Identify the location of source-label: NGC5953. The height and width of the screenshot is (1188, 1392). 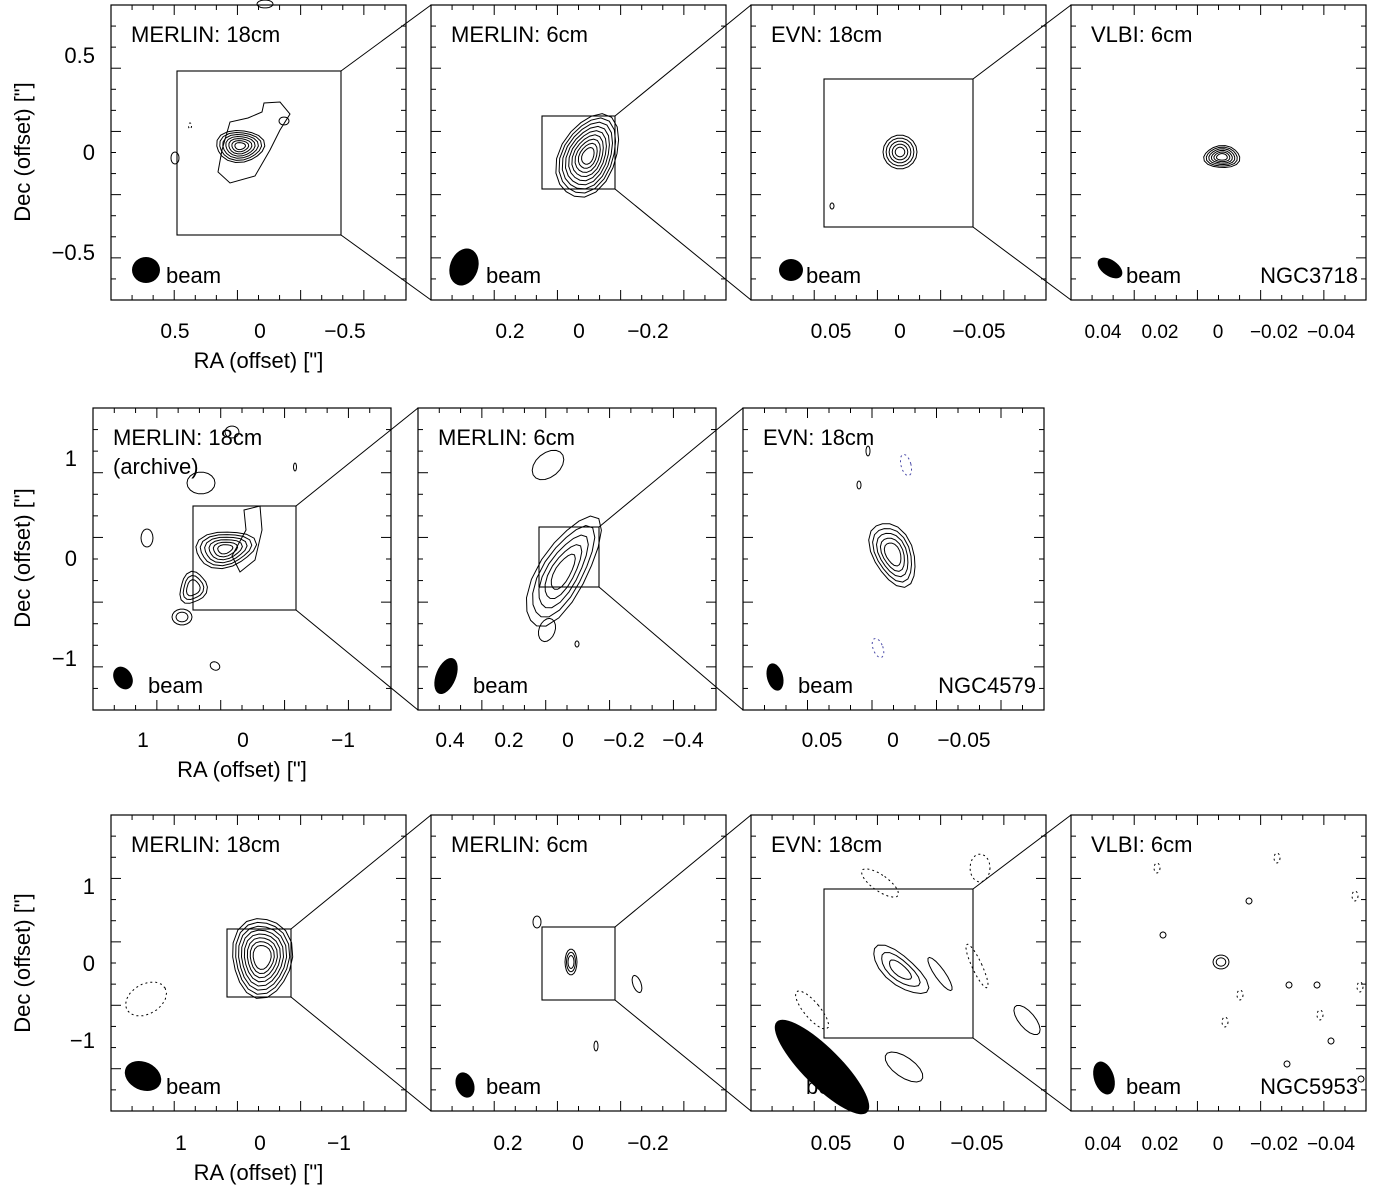
(1309, 1086).